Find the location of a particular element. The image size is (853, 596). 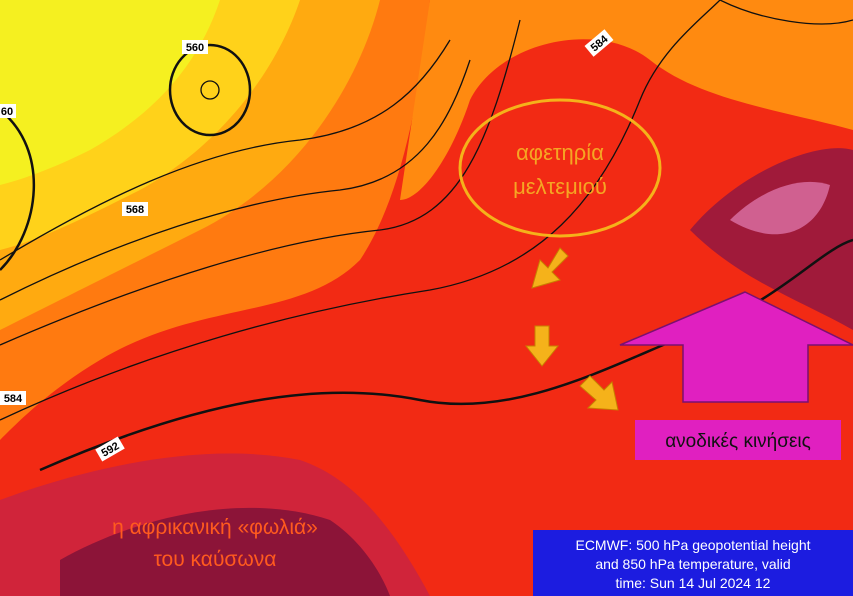

wind-arrows is located at coordinates (571, 329).